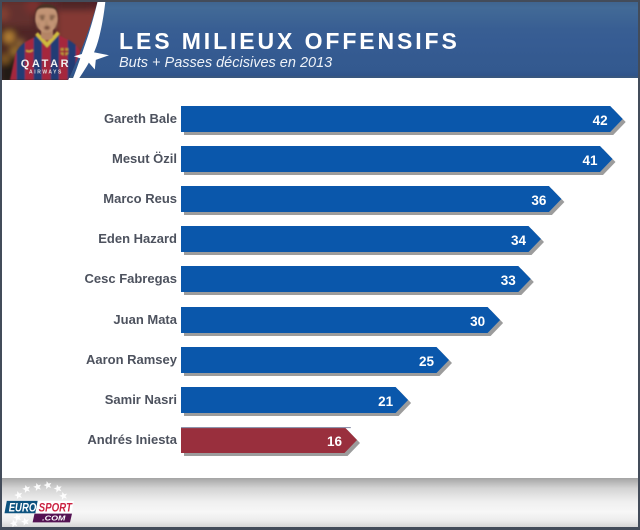  Describe the element at coordinates (23, 508) in the screenshot. I see `svg-text: EURO` at that location.